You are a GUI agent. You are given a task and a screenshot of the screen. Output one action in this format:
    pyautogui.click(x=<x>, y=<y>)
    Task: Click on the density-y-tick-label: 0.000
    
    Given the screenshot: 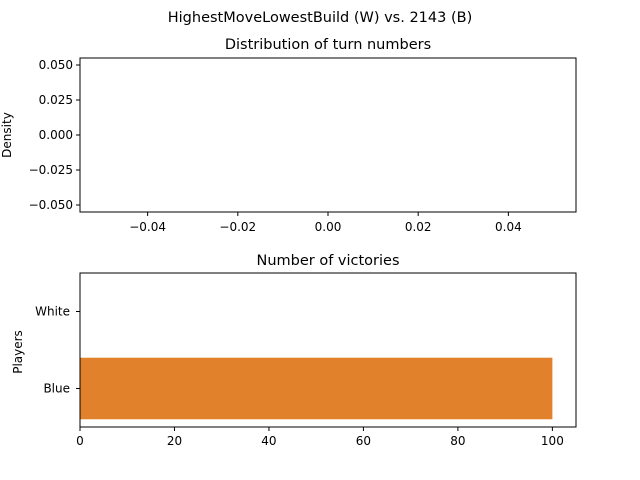 What is the action you would take?
    pyautogui.click(x=56, y=135)
    